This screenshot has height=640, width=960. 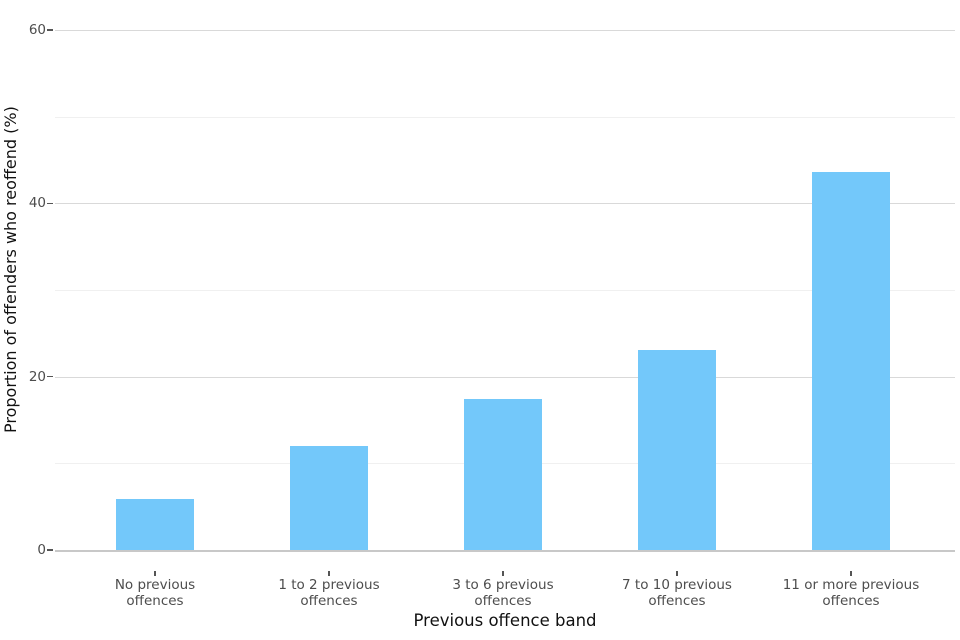 What do you see at coordinates (677, 593) in the screenshot?
I see `x-tick-label-4: 7 to 10 previous offences` at bounding box center [677, 593].